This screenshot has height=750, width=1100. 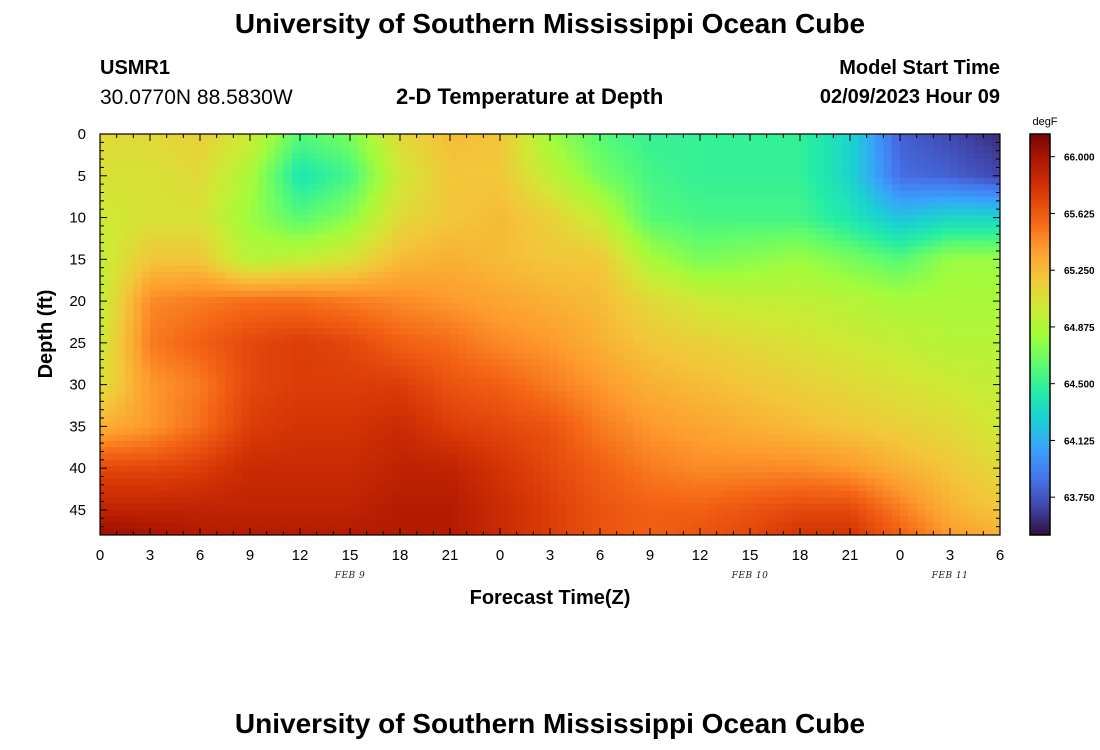 What do you see at coordinates (909, 97) in the screenshot?
I see `model-start-value: 02/09/2023 Hour 09` at bounding box center [909, 97].